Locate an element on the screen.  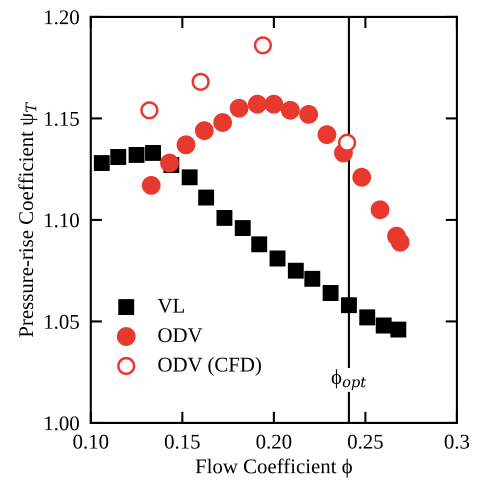
legend-label: ODV (CFD) is located at coordinates (209, 366).